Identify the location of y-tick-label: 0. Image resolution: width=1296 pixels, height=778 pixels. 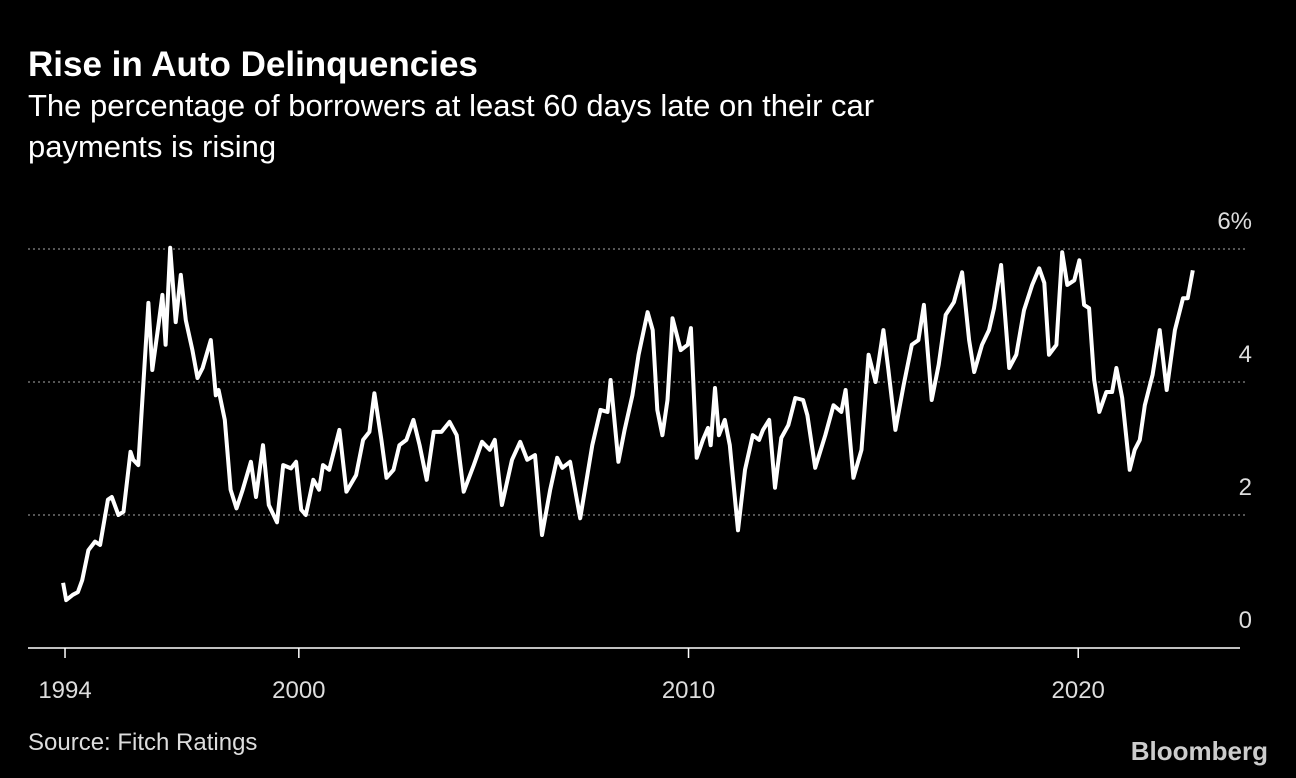
(1245, 620).